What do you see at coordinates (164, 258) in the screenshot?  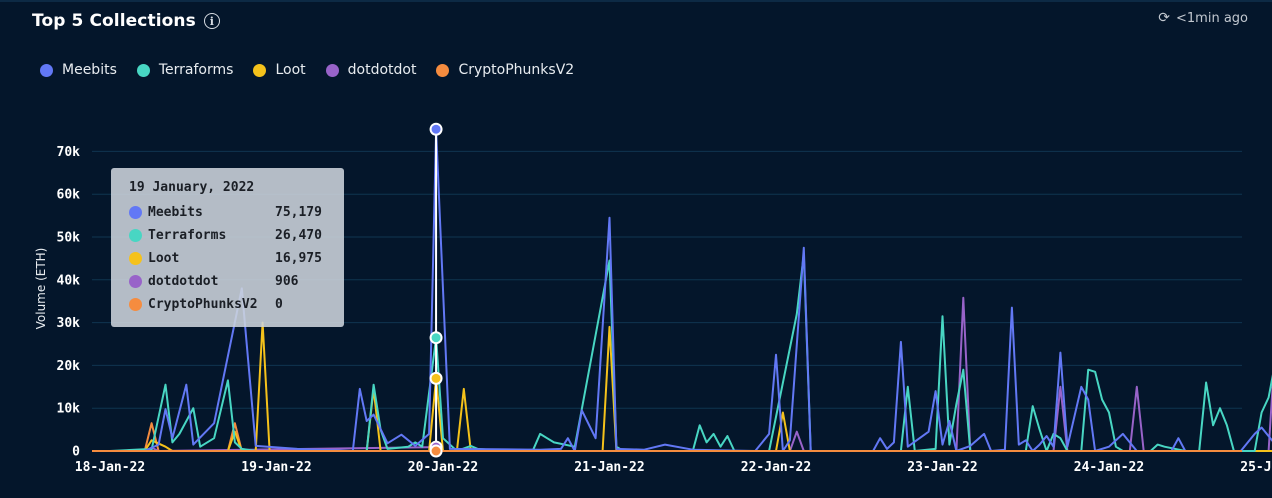 I see `tooltip-series-name: Loot` at bounding box center [164, 258].